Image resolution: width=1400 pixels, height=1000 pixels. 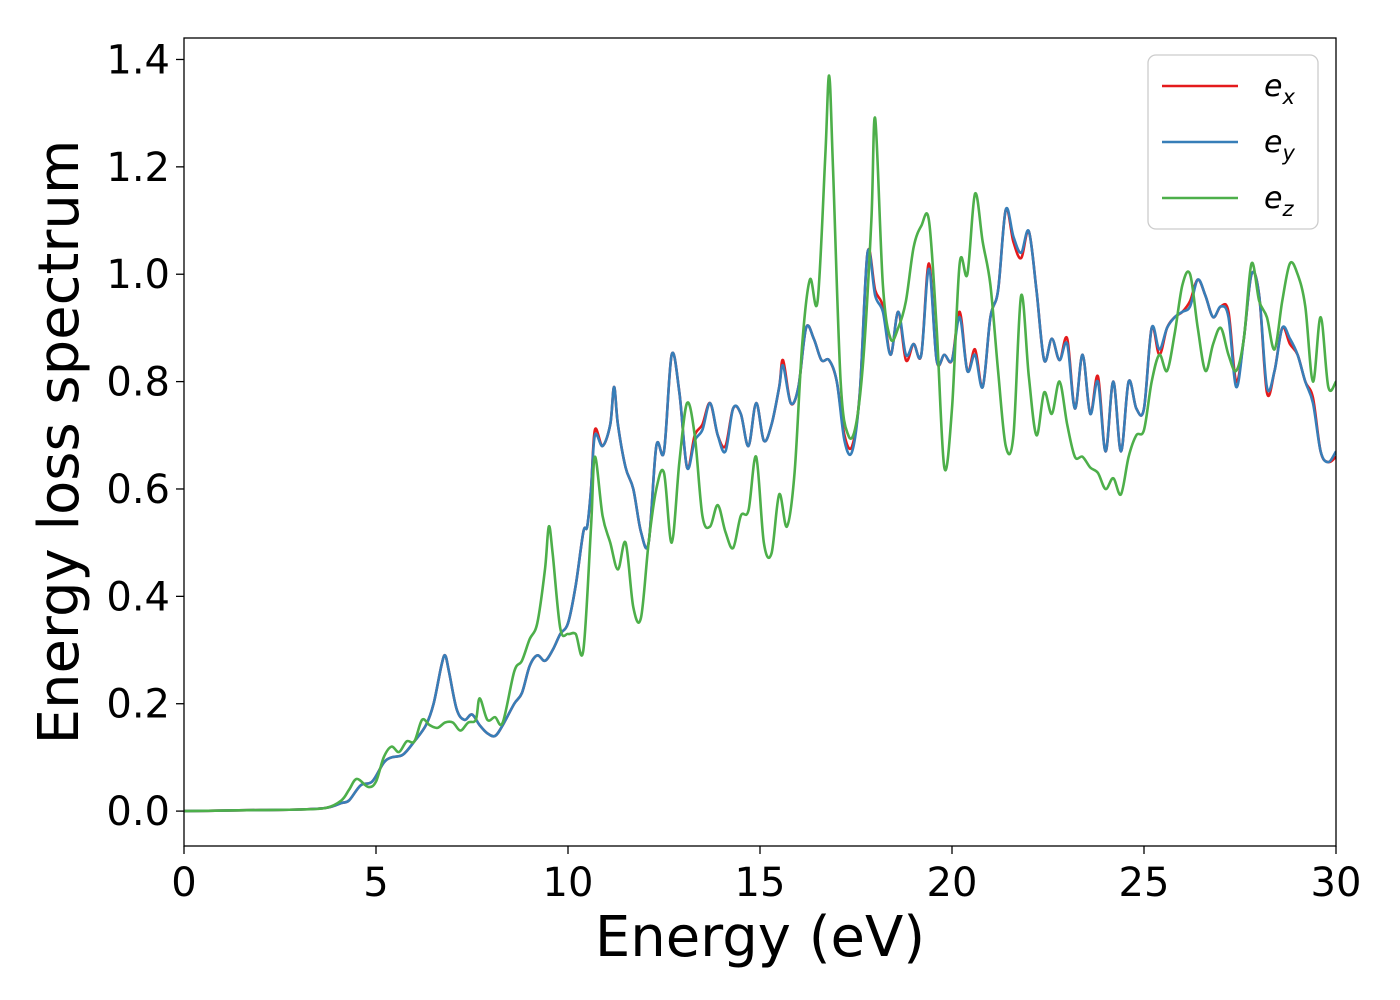 What do you see at coordinates (1279, 201) in the screenshot?
I see `legend-label-z: ez` at bounding box center [1279, 201].